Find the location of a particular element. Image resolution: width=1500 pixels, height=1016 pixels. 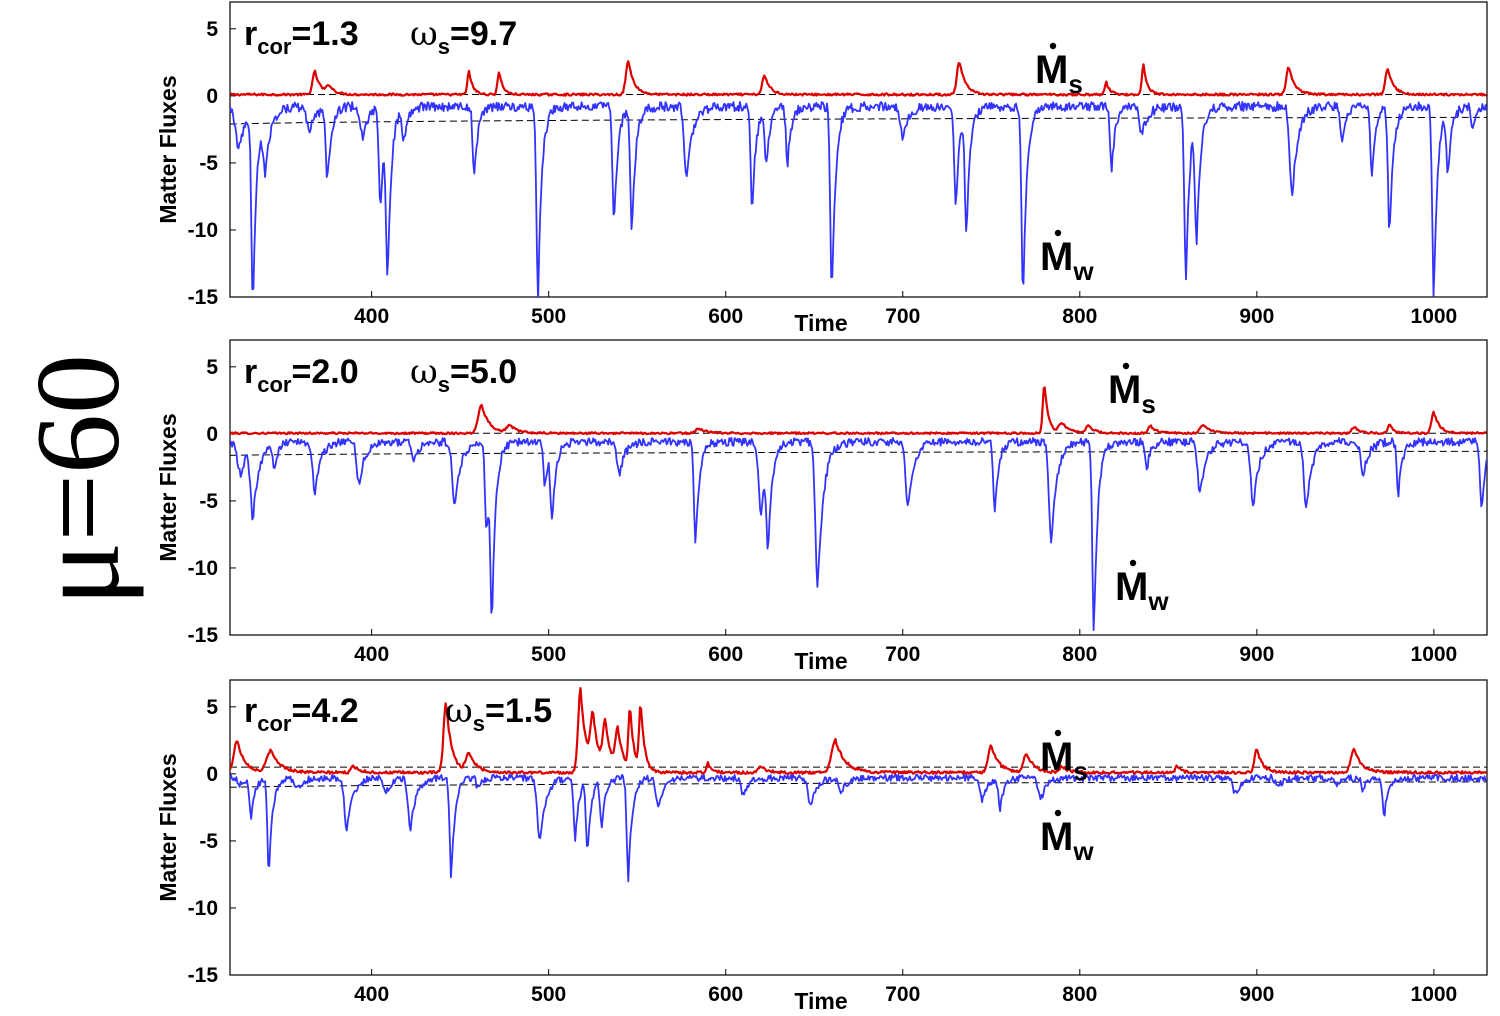

omega-annotation: ωs=9.7 is located at coordinates (463, 36).